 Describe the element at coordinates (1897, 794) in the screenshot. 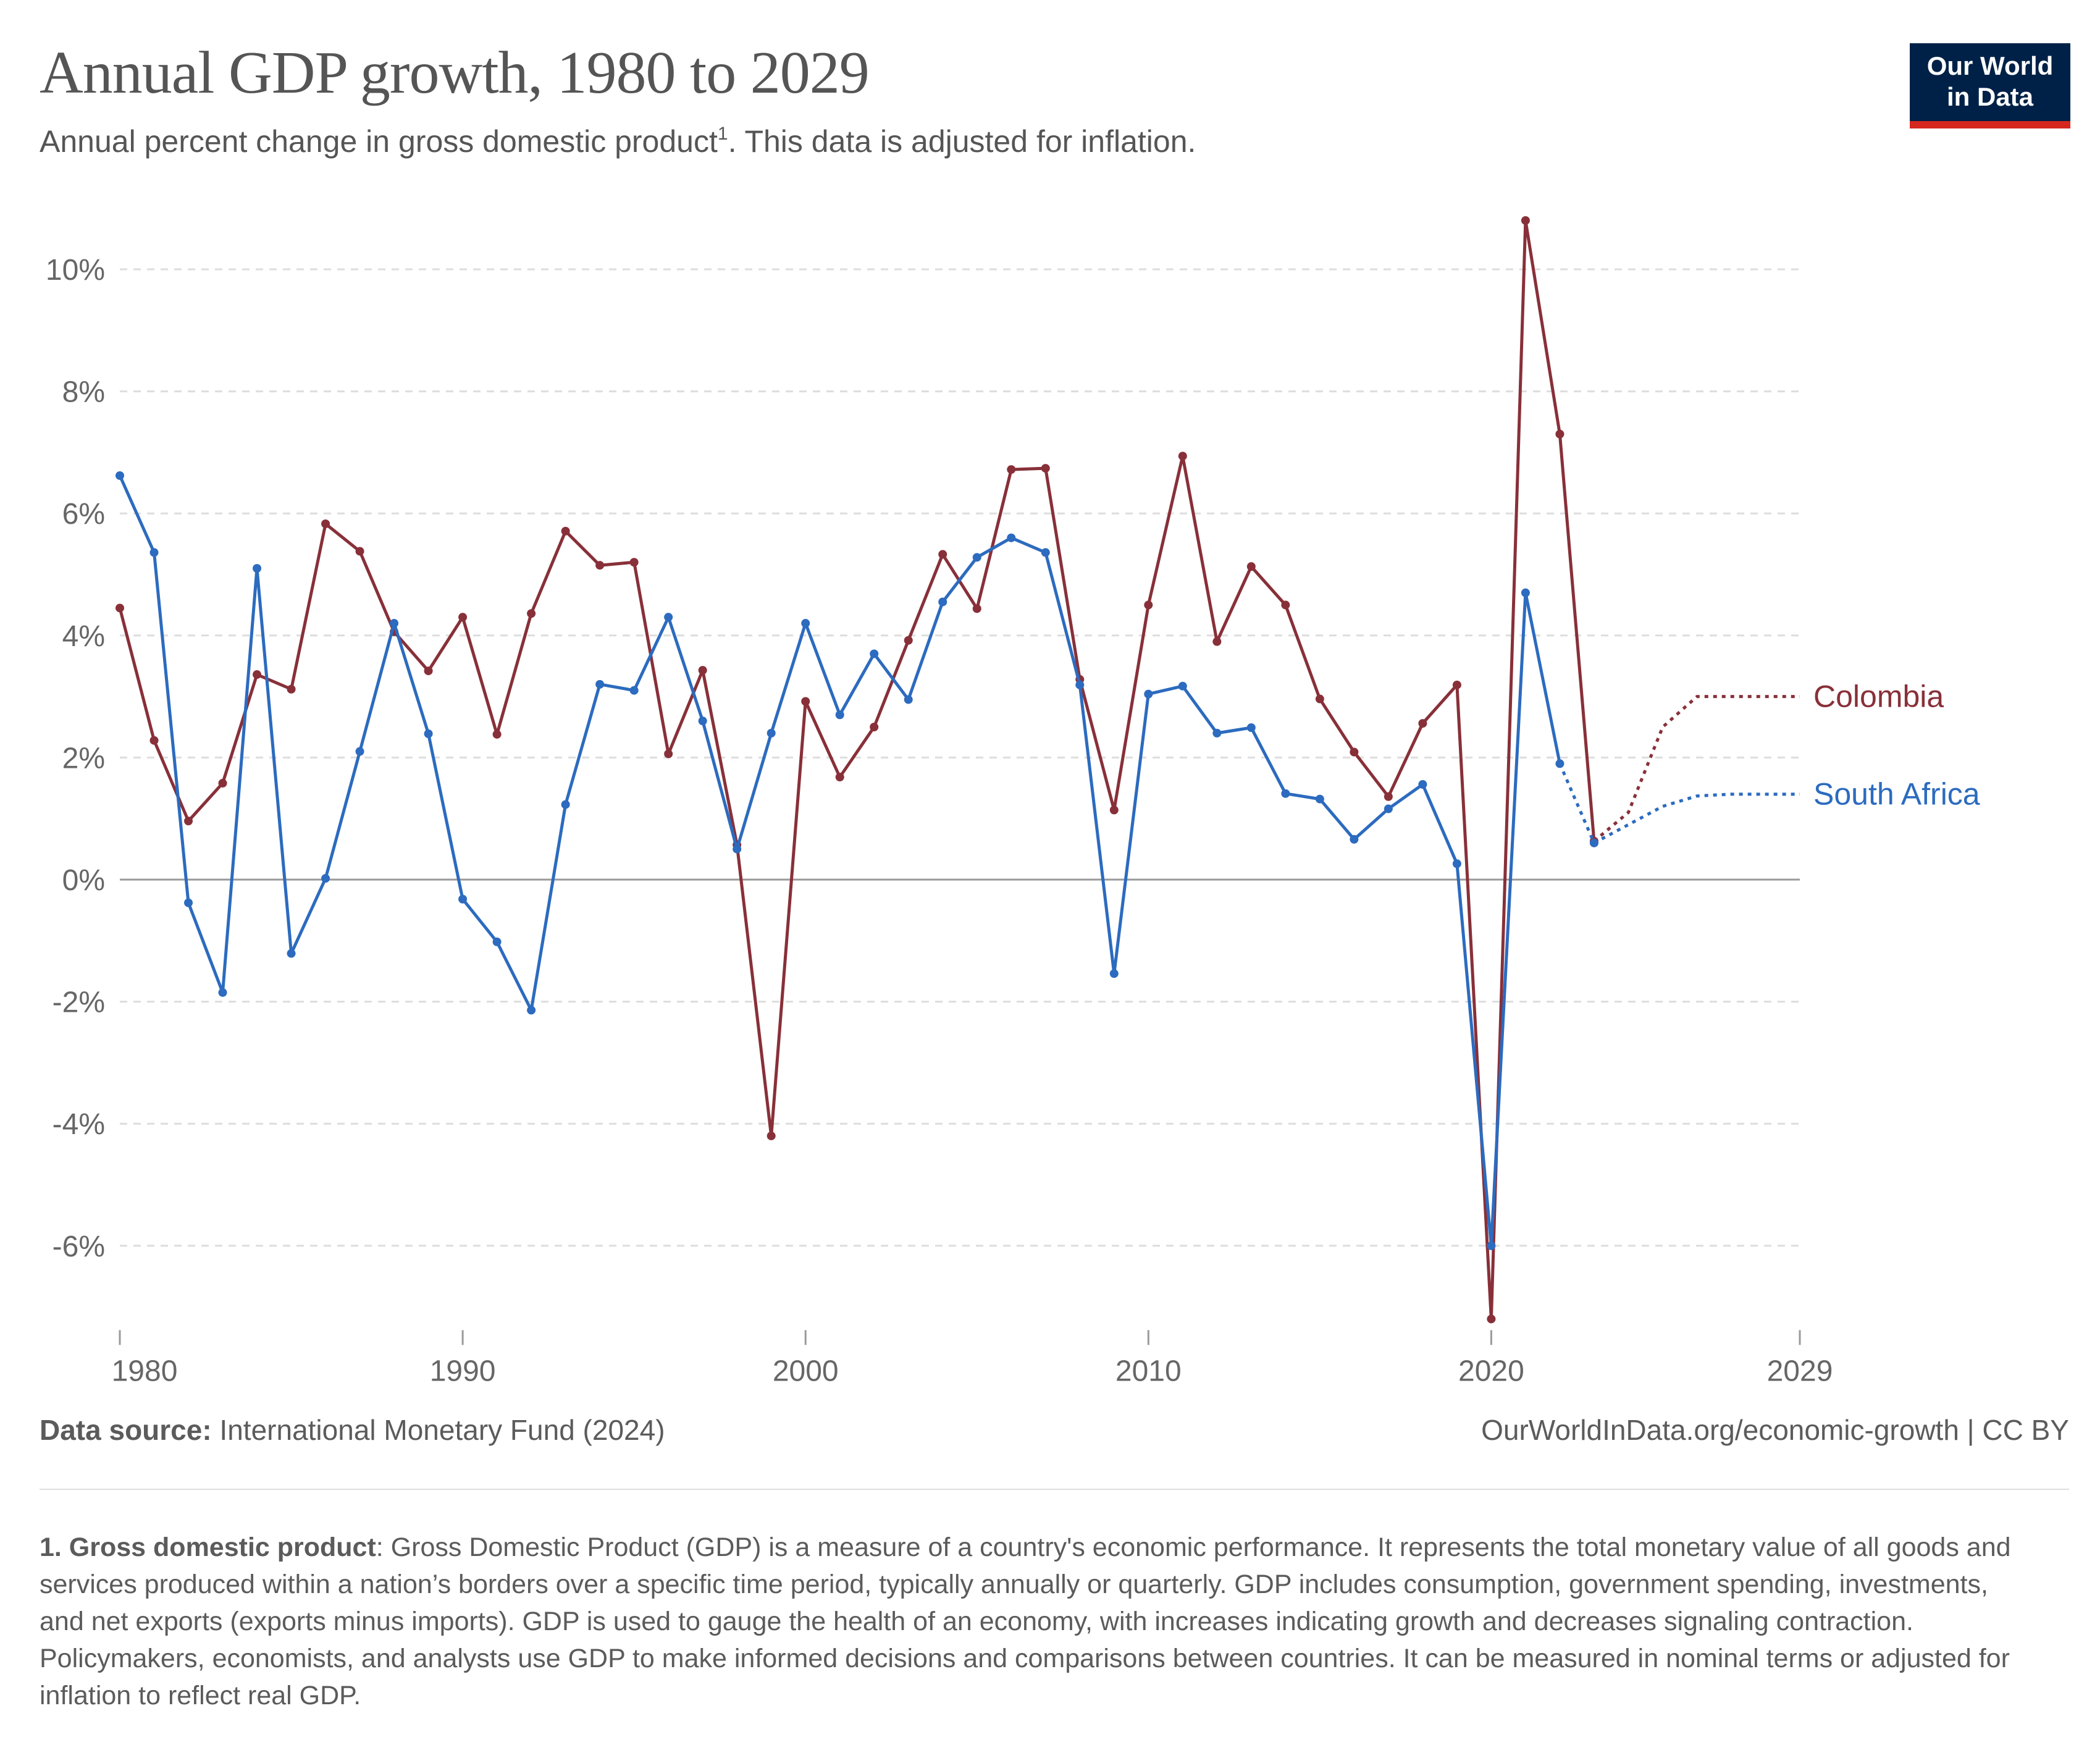

I see `south-africa-label: South Africa` at that location.